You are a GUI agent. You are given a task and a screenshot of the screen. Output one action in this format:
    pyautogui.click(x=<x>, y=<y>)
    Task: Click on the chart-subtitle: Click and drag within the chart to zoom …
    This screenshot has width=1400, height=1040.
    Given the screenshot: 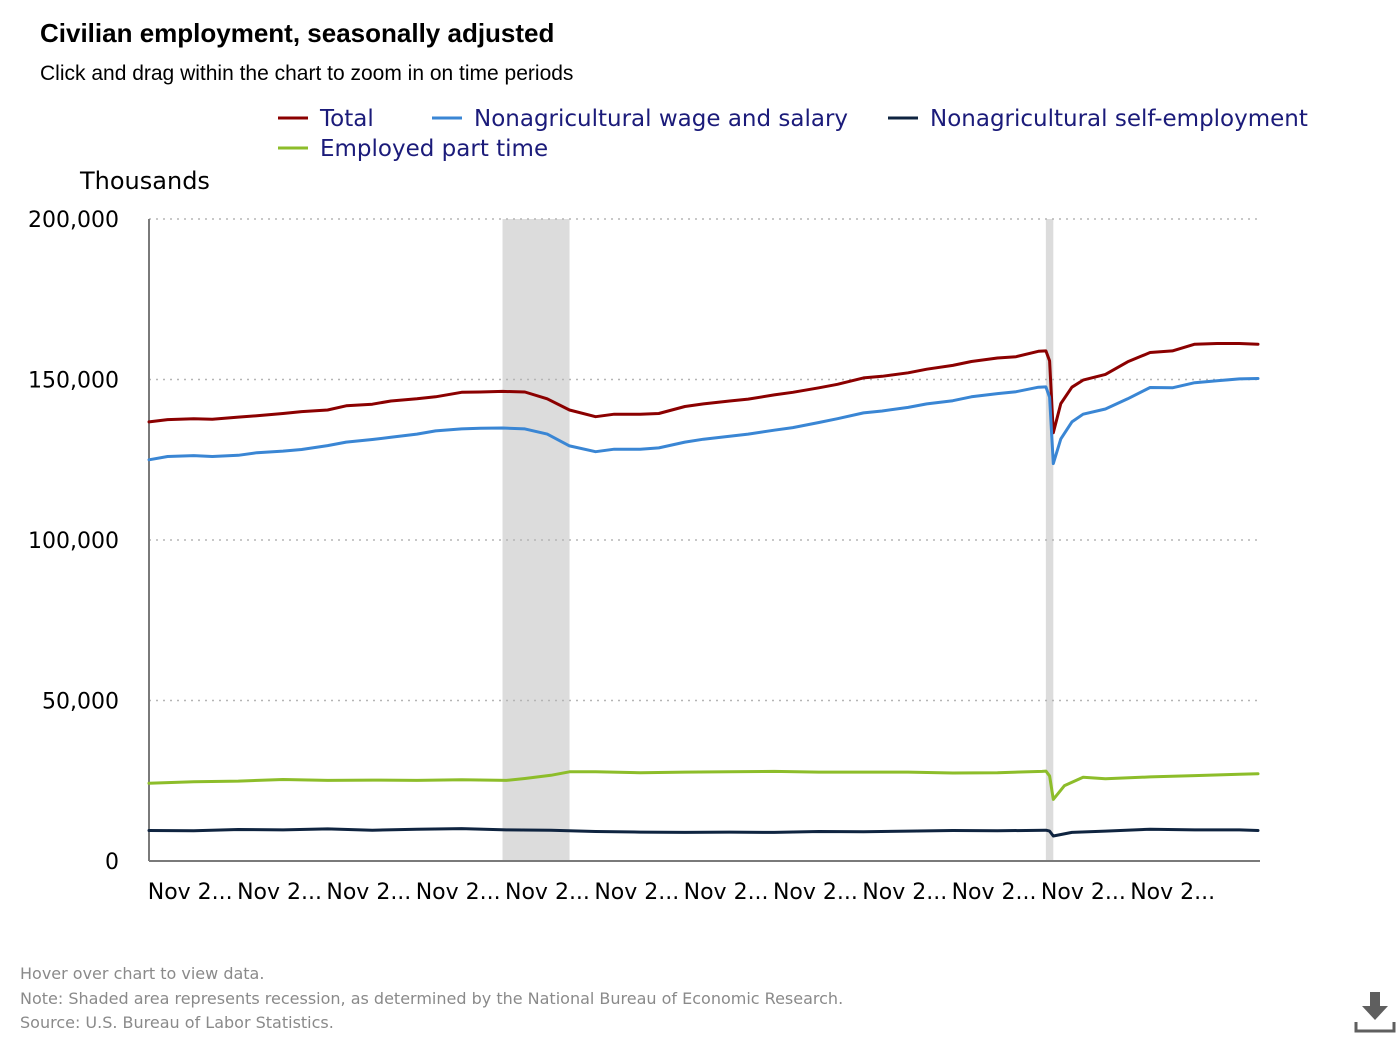 What is the action you would take?
    pyautogui.click(x=306, y=73)
    